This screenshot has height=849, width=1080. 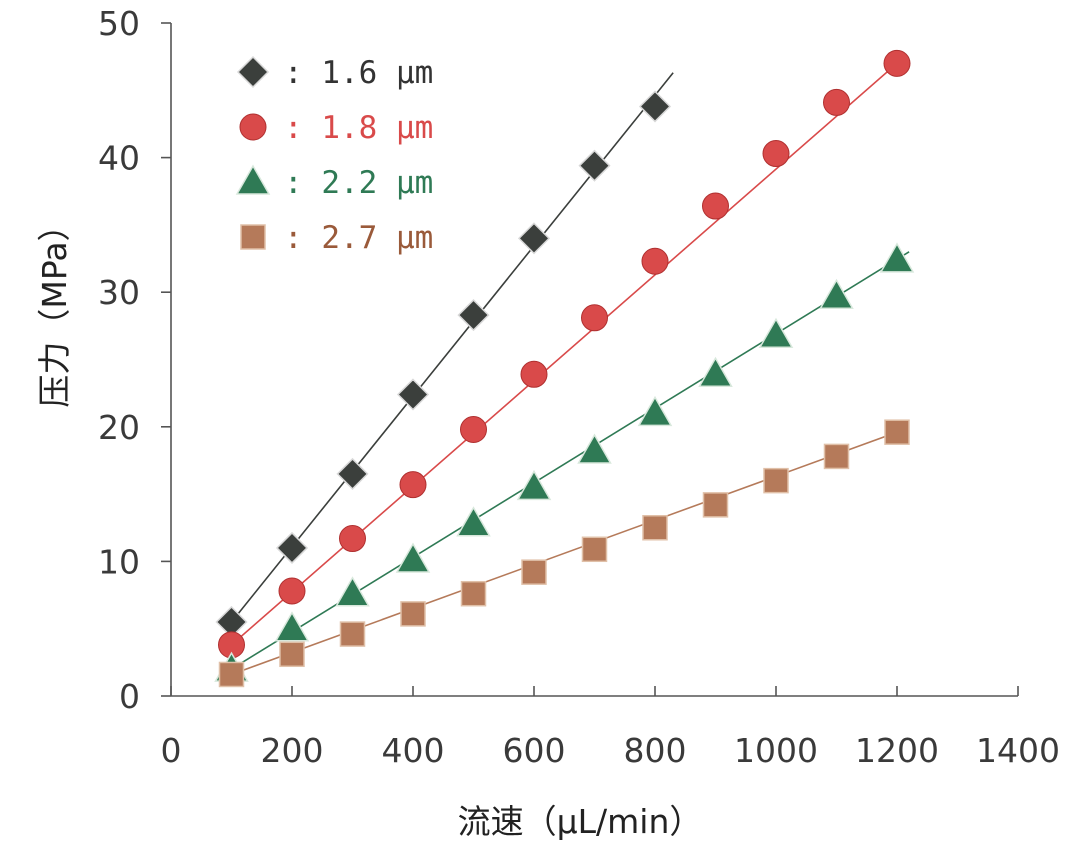 What do you see at coordinates (580, 821) in the screenshot?
I see `x-axis-title: 流速（µL/min）` at bounding box center [580, 821].